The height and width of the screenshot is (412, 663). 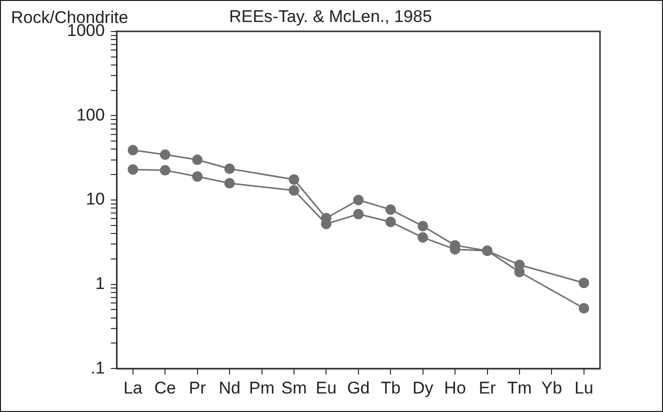 What do you see at coordinates (326, 388) in the screenshot?
I see `x-tick-label: Eu` at bounding box center [326, 388].